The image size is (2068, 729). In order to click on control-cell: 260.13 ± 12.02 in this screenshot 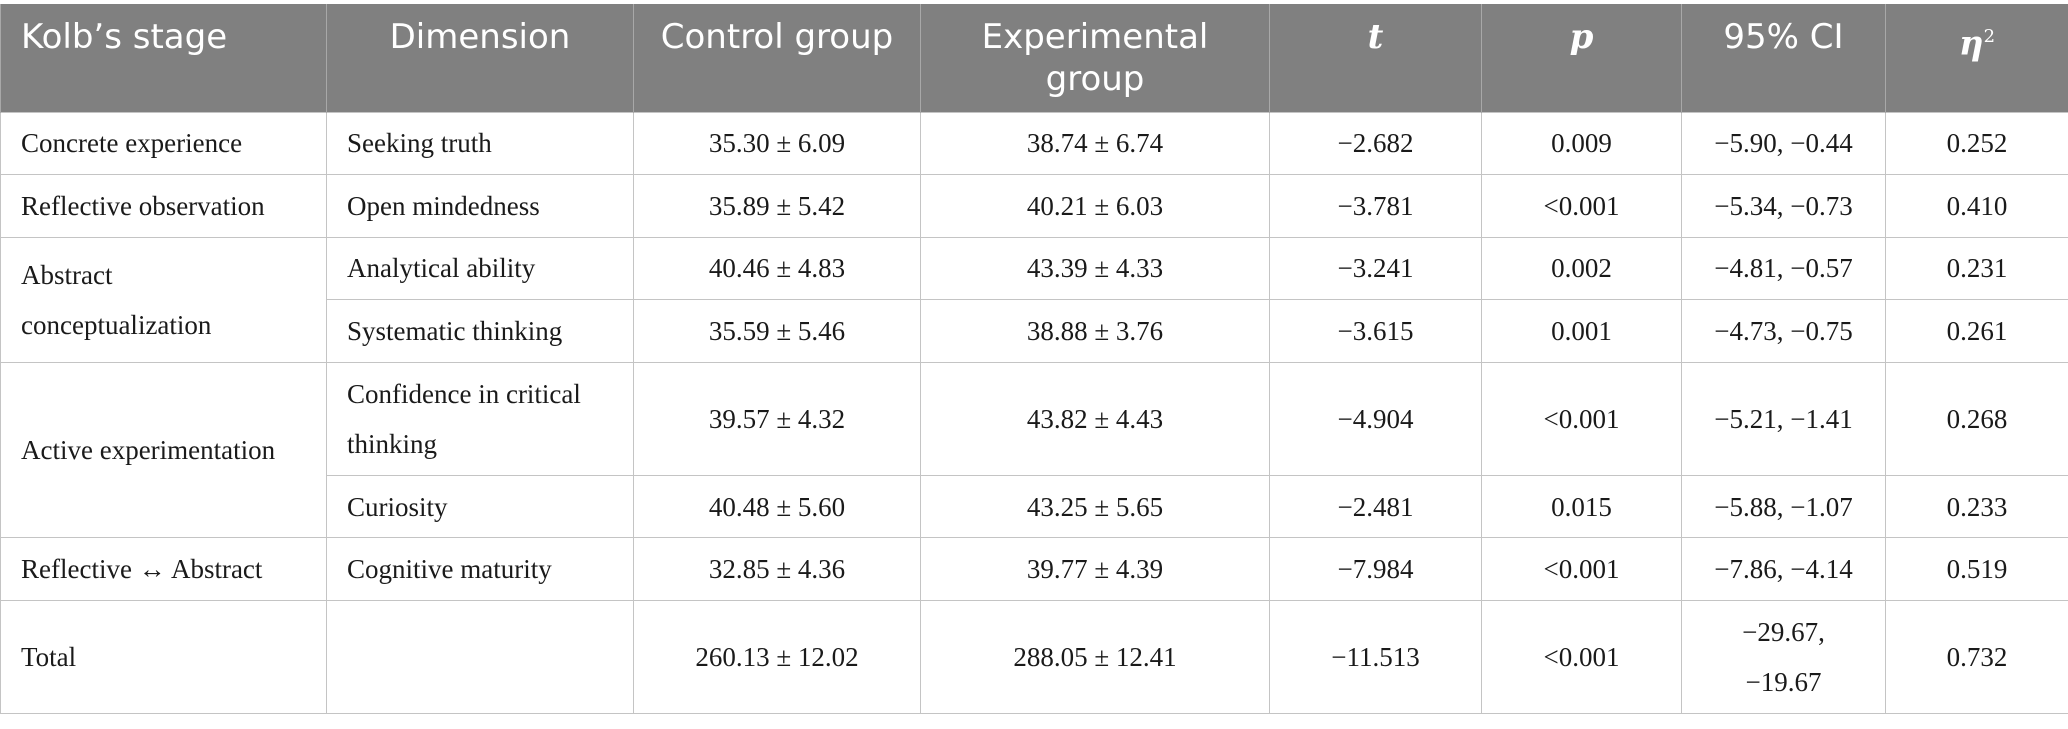, I will do `click(777, 657)`.